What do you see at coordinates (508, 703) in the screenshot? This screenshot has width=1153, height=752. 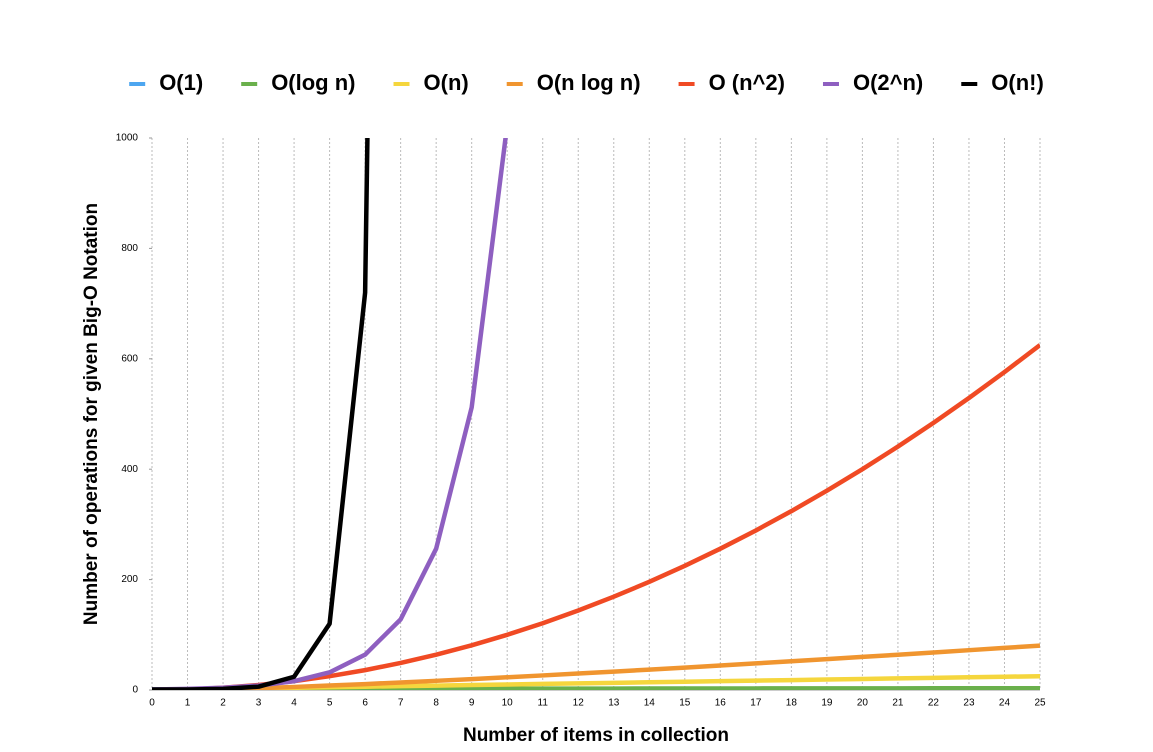 I see `x-tick-label: 10` at bounding box center [508, 703].